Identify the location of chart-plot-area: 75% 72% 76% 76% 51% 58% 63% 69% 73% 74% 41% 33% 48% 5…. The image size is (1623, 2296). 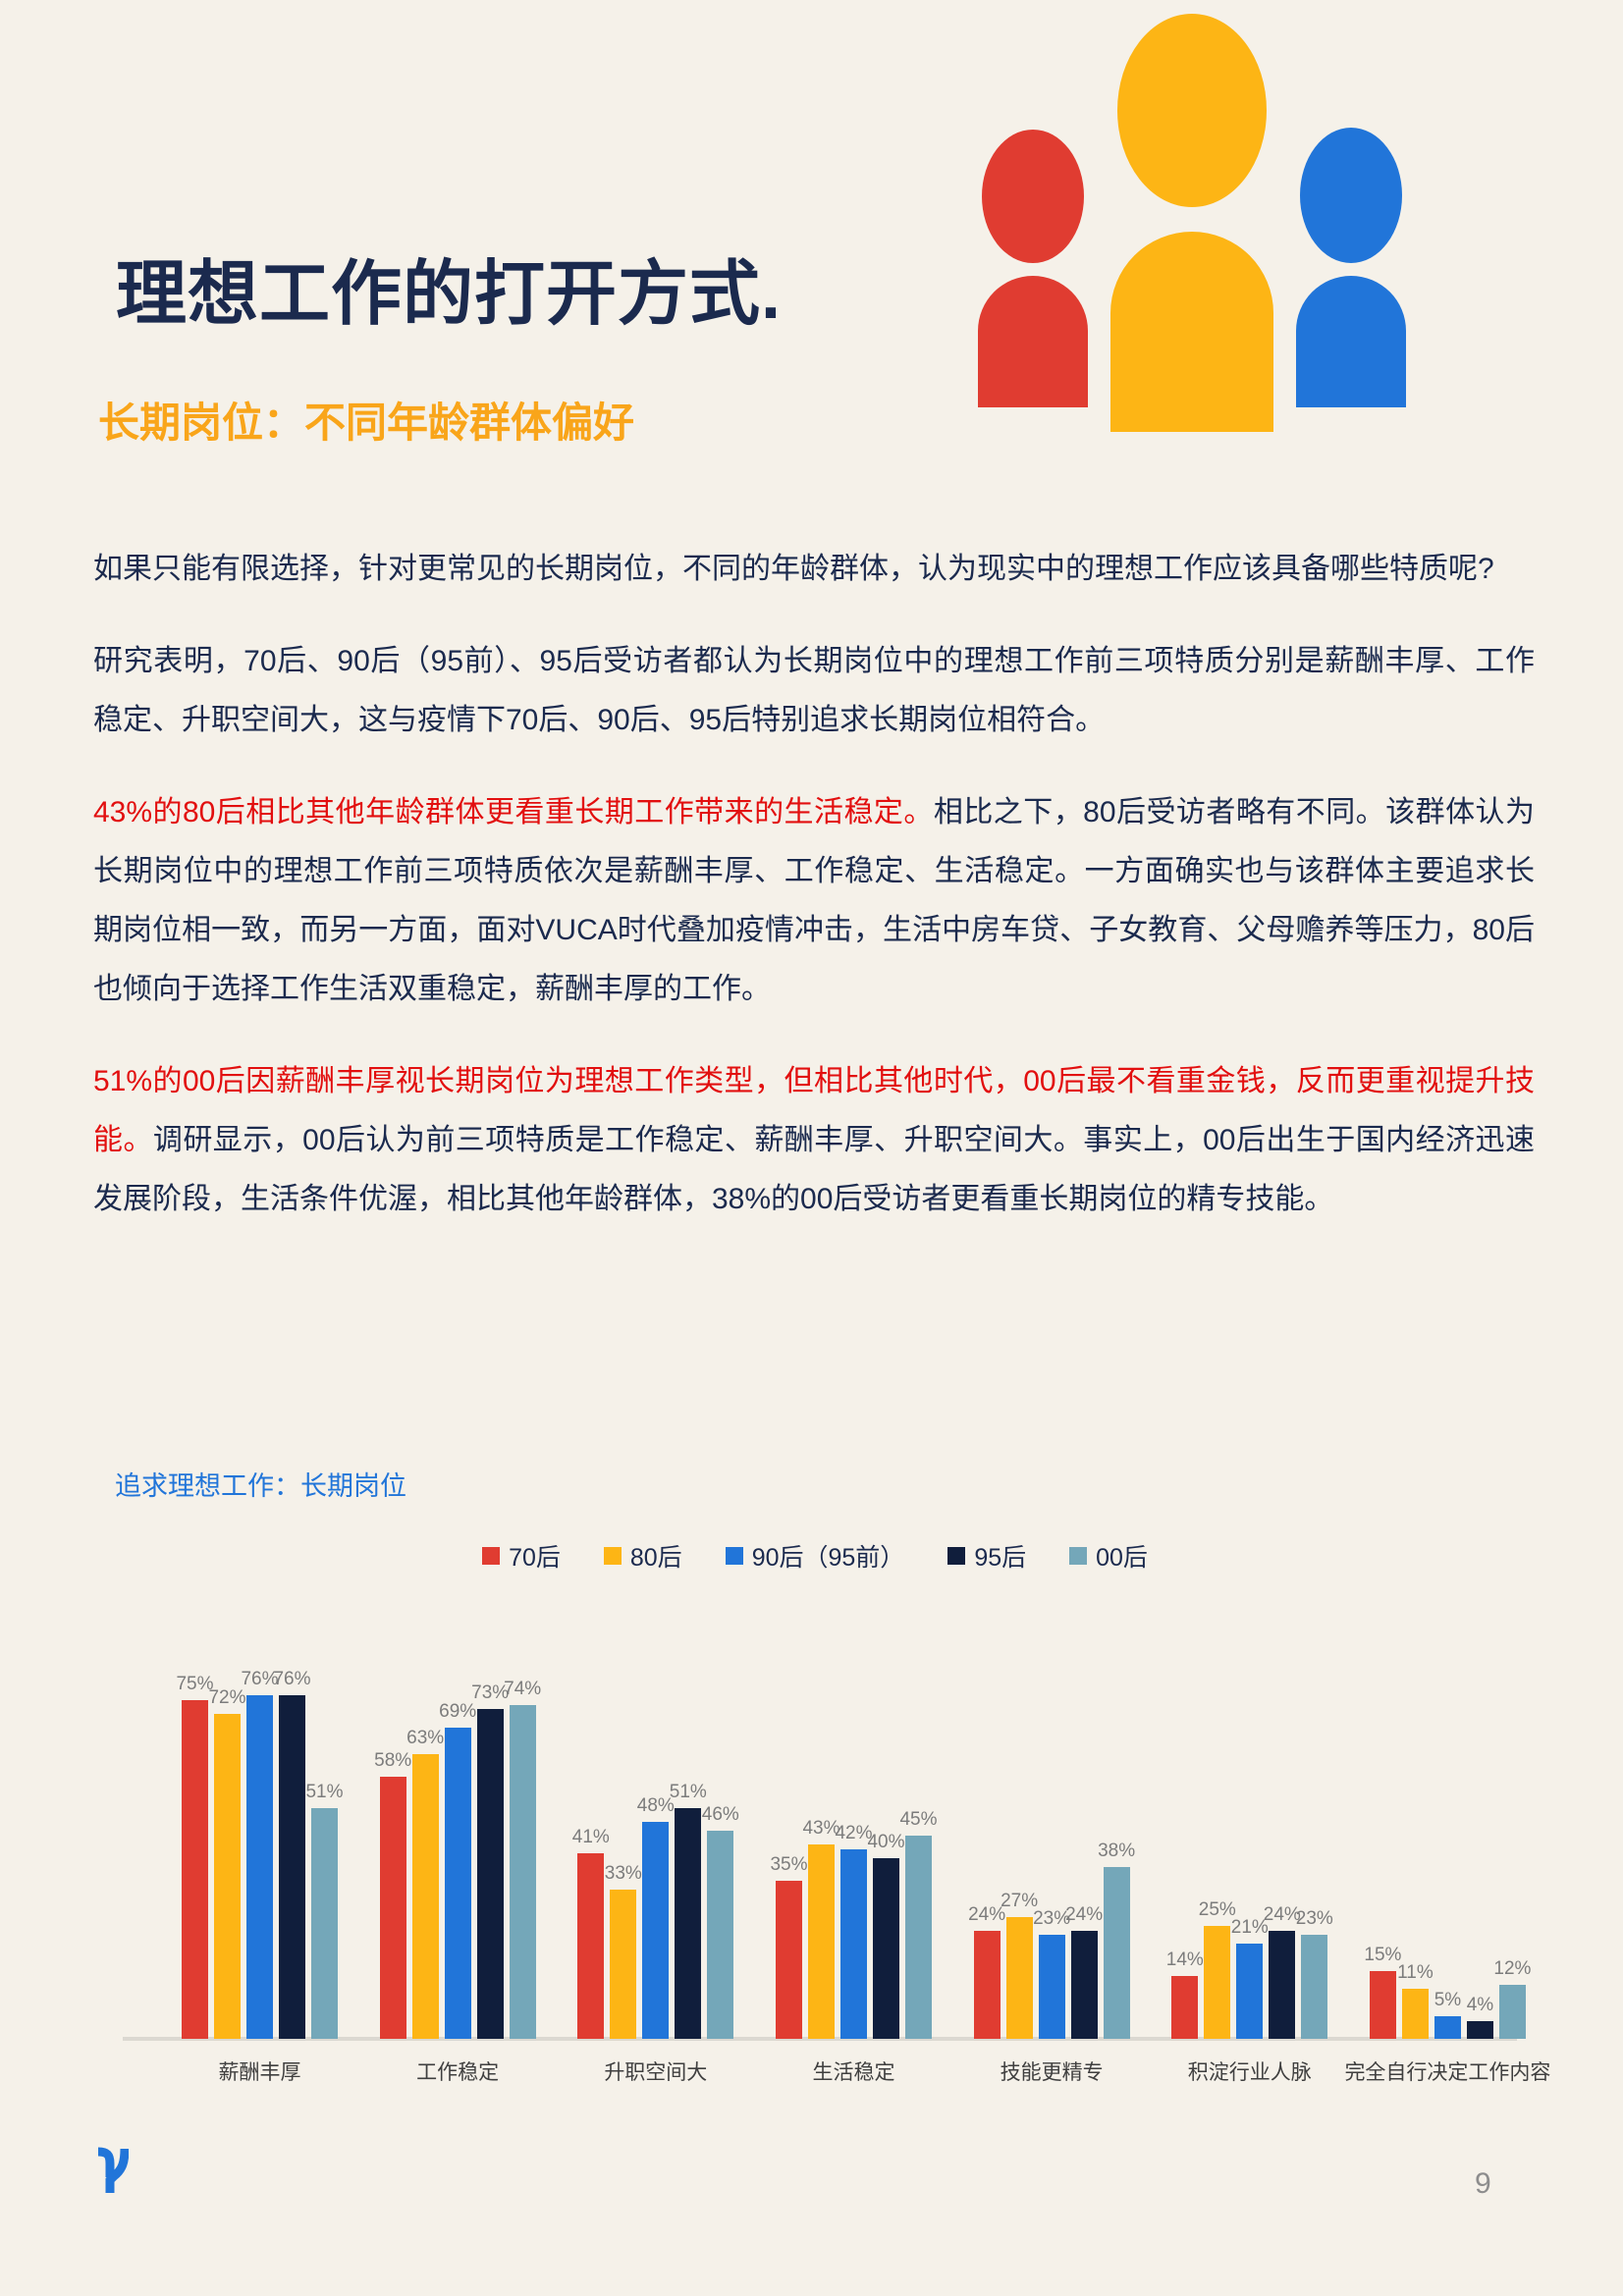
(815, 1855).